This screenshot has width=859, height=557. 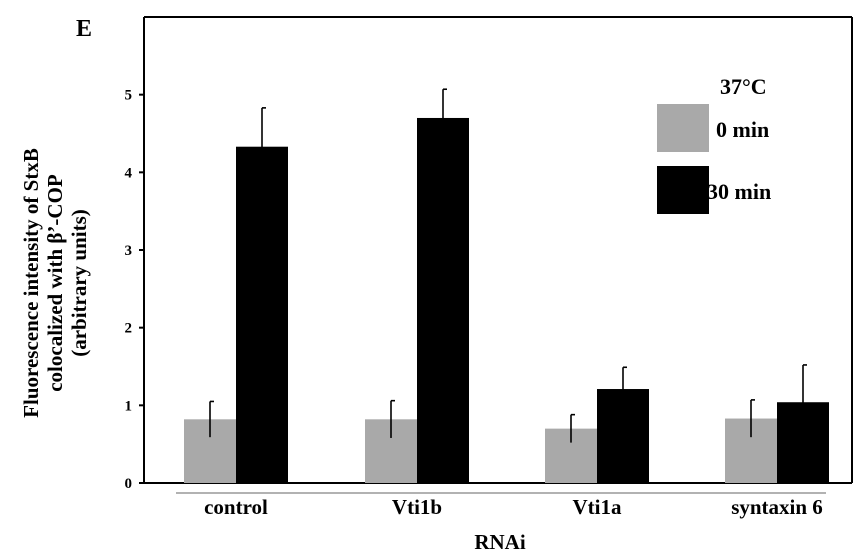 What do you see at coordinates (129, 329) in the screenshot?
I see `y-tick-label-2: 2` at bounding box center [129, 329].